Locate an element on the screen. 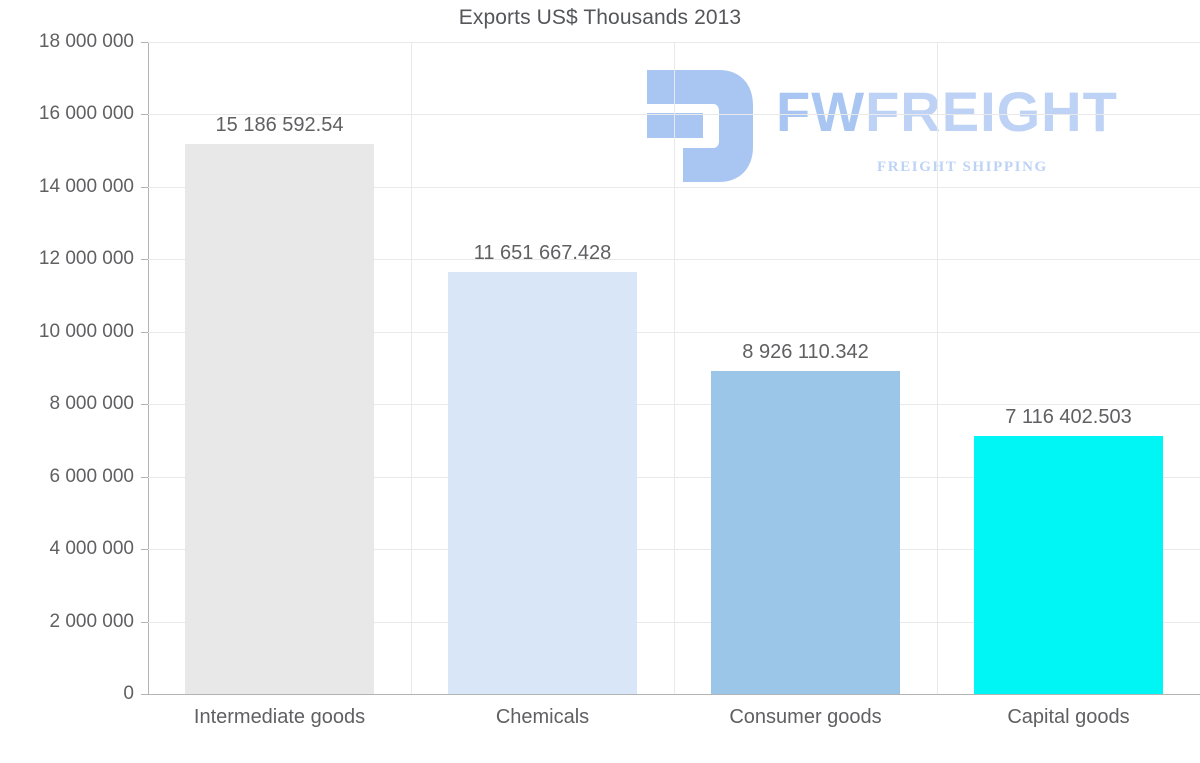 The width and height of the screenshot is (1200, 763). x-axis-tick-label: Capital goods is located at coordinates (1068, 717).